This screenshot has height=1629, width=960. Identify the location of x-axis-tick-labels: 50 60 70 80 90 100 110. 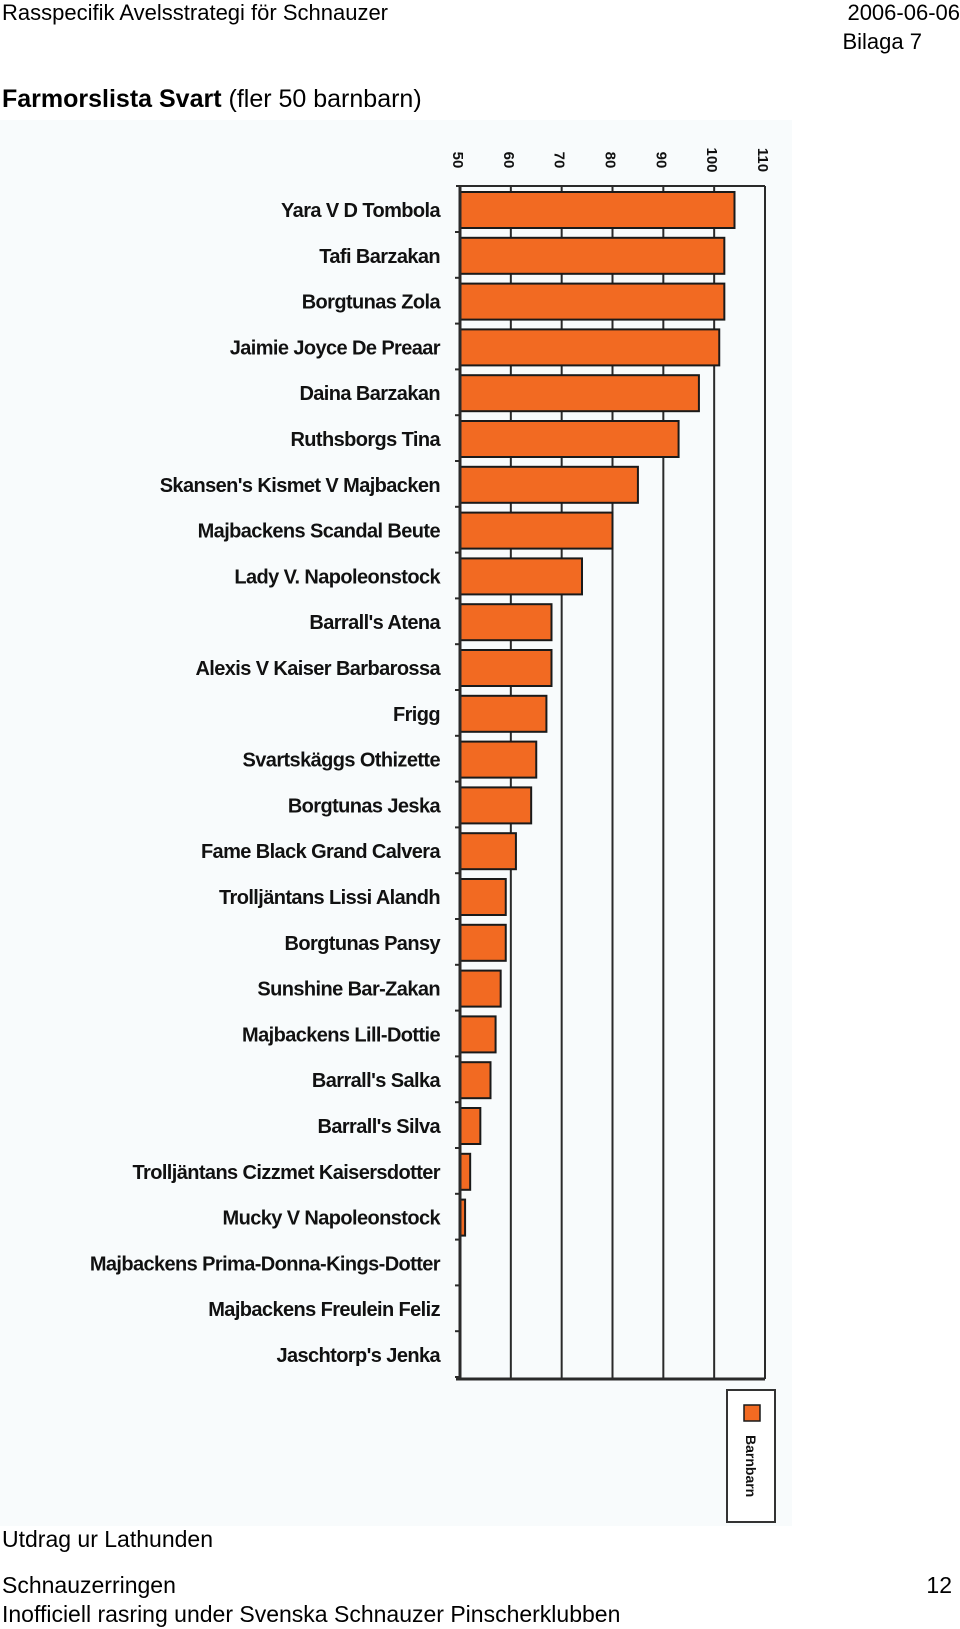
(610, 159).